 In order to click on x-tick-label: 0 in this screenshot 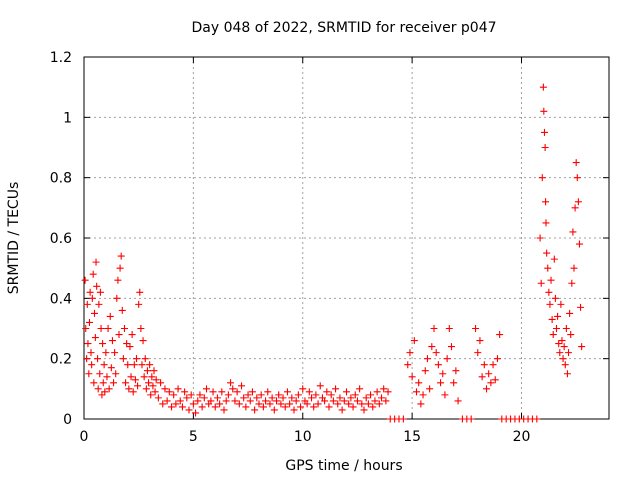, I will do `click(84, 437)`.